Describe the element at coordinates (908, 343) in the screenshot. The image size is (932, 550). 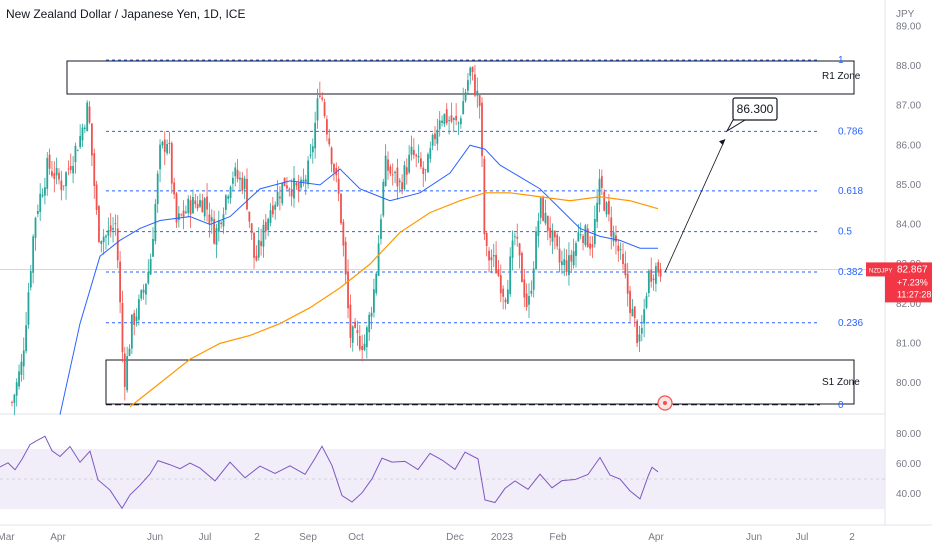
I see `y-tick-label: 81.00` at that location.